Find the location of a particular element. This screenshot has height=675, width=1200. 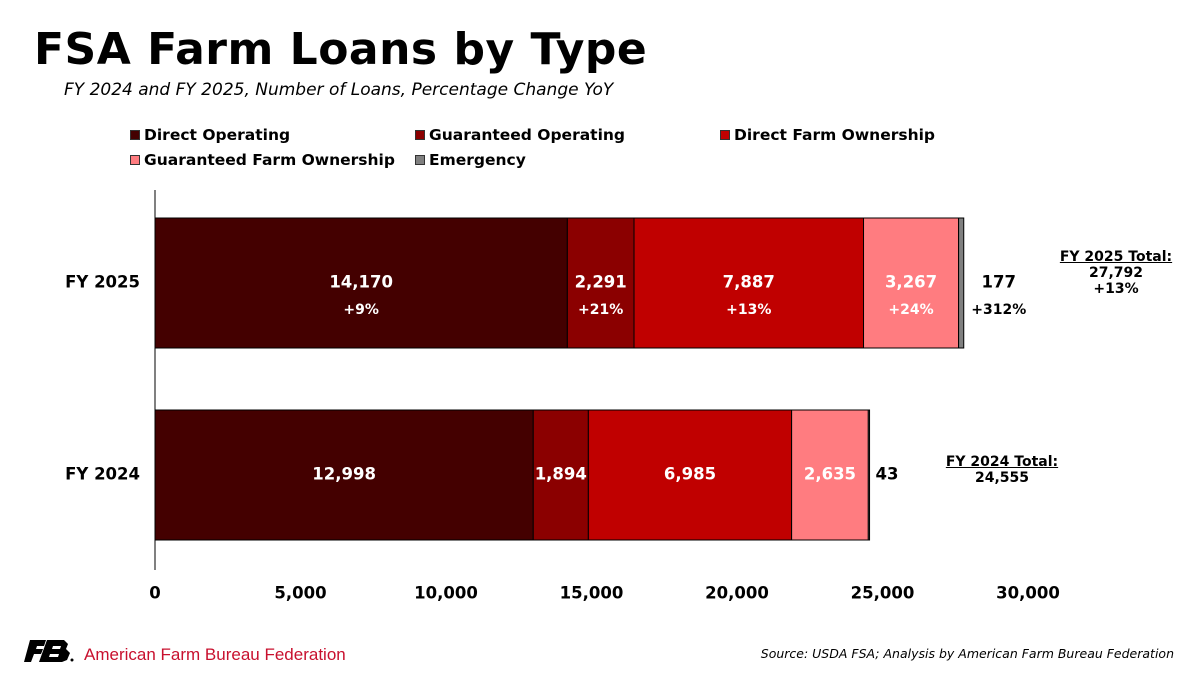

fy2024-total-value: 24,555 is located at coordinates (1002, 478).